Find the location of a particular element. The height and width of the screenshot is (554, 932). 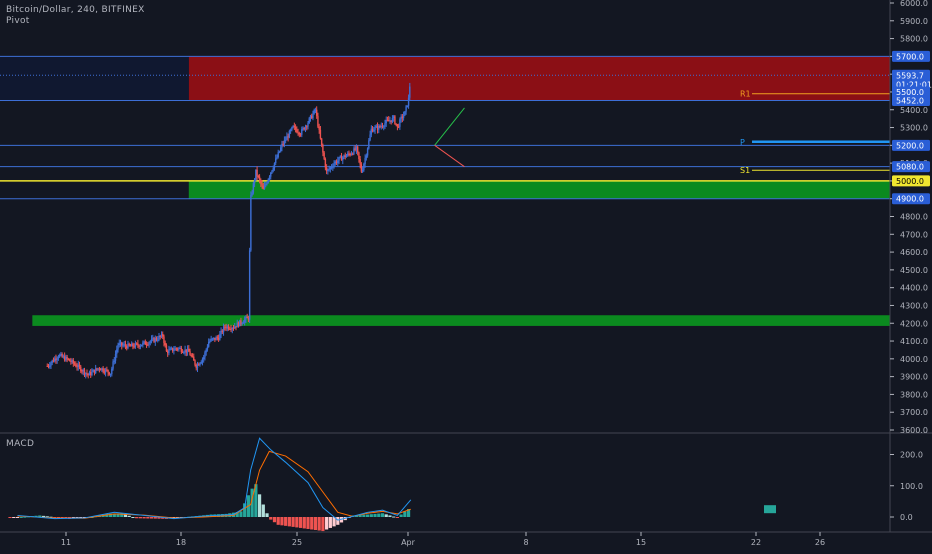

y-tick-label: 4600.0 is located at coordinates (914, 252).